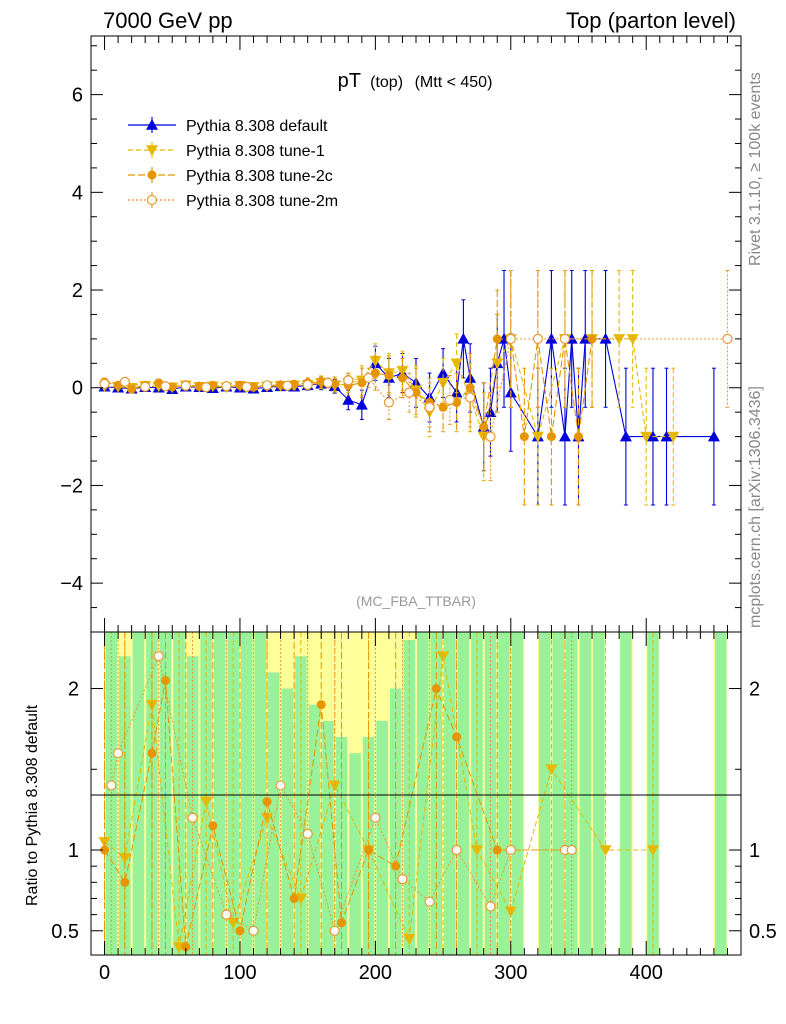 The image size is (786, 1024). What do you see at coordinates (77, 389) in the screenshot?
I see `y-tick-label: 0` at bounding box center [77, 389].